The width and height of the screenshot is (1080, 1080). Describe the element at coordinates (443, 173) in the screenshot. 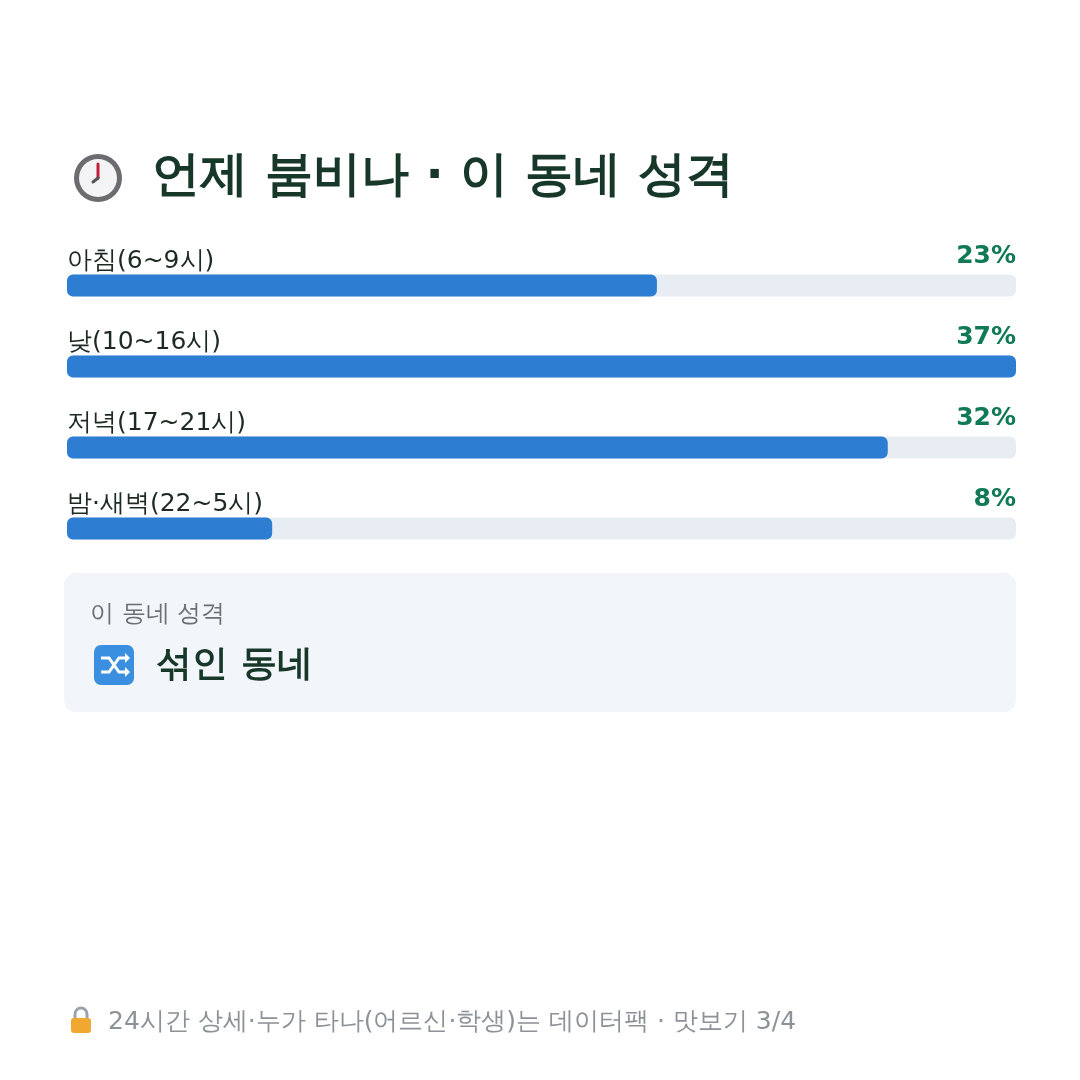

I see `chart-title: 언제 붐비나 · 이 동네 성격` at that location.